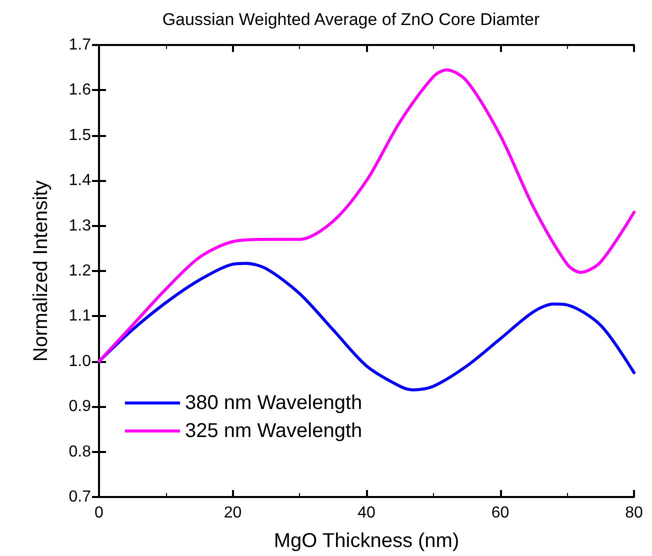  Describe the element at coordinates (273, 431) in the screenshot. I see `legend-label: 325 nm Wavelength` at that location.